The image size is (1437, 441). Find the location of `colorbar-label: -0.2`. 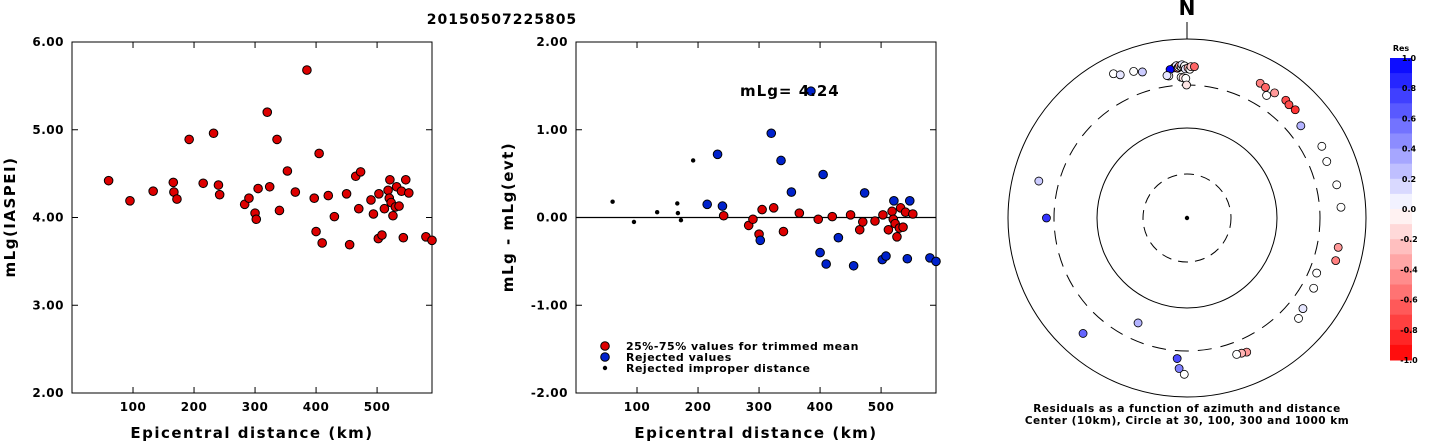

colorbar-label: -0.2 is located at coordinates (1409, 239).